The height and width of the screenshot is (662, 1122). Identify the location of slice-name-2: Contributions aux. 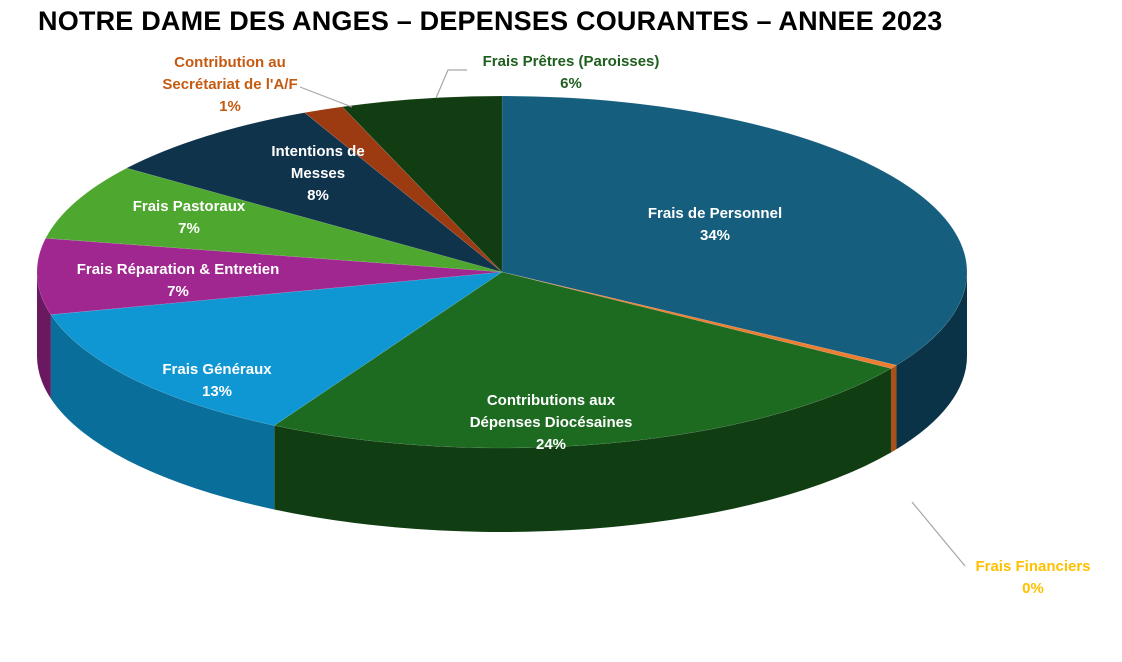
(551, 400).